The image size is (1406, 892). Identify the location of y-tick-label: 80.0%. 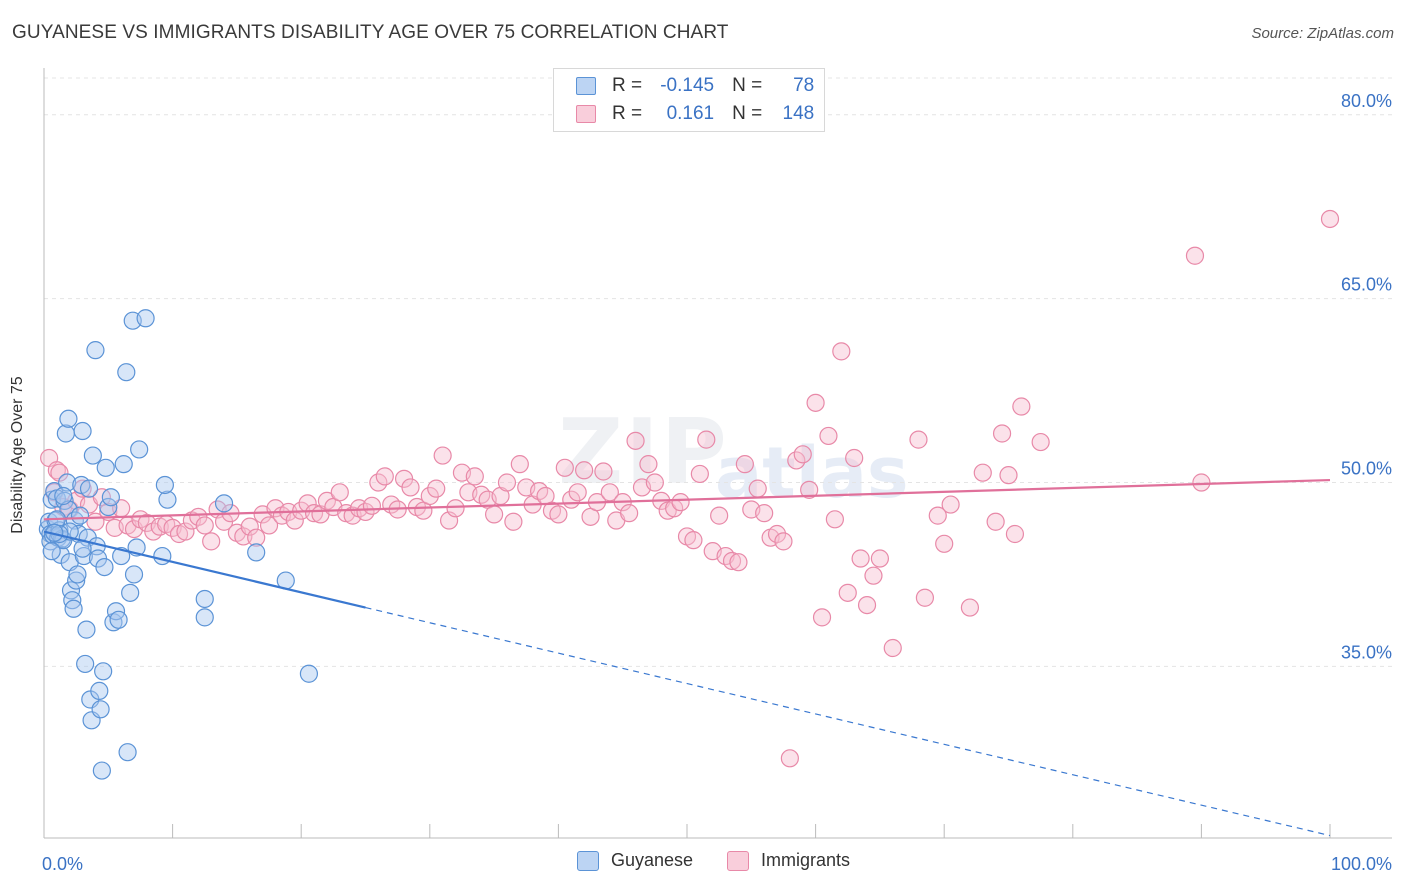
(1366, 101).